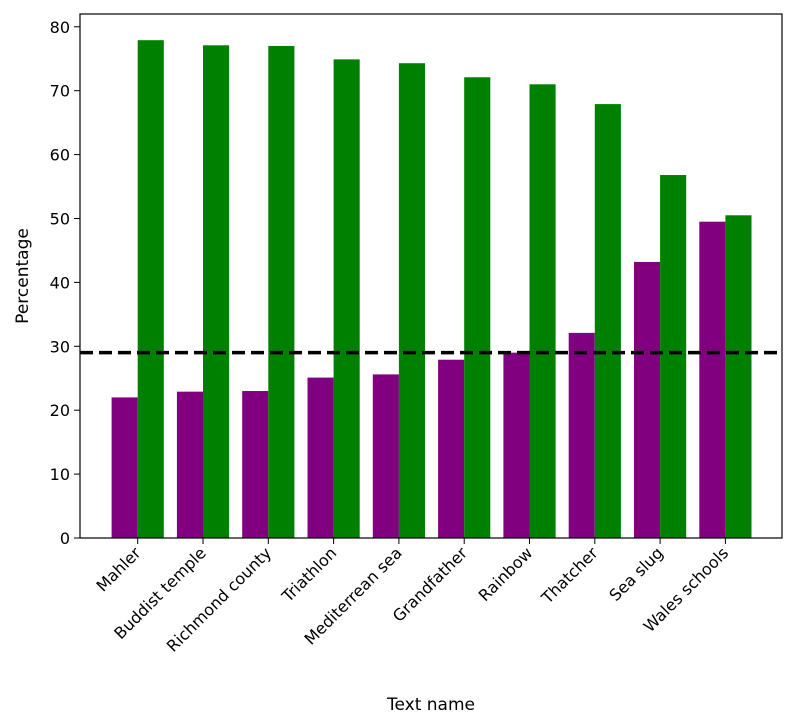 This screenshot has height=728, width=797. I want to click on x-tick-label: Triathlon, so click(308, 574).